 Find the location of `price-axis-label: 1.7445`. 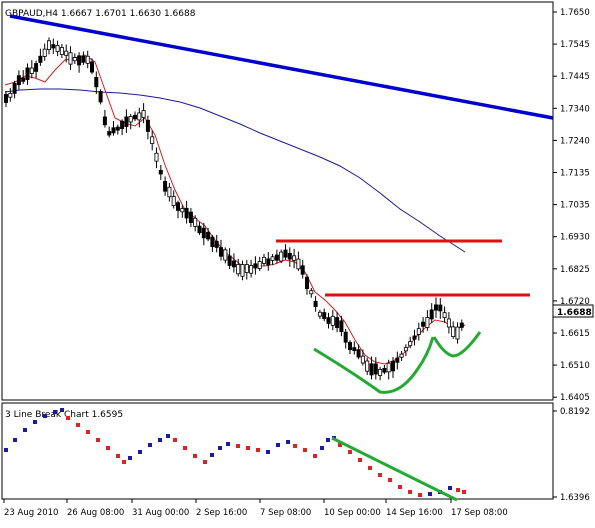

price-axis-label: 1.7445 is located at coordinates (575, 77).